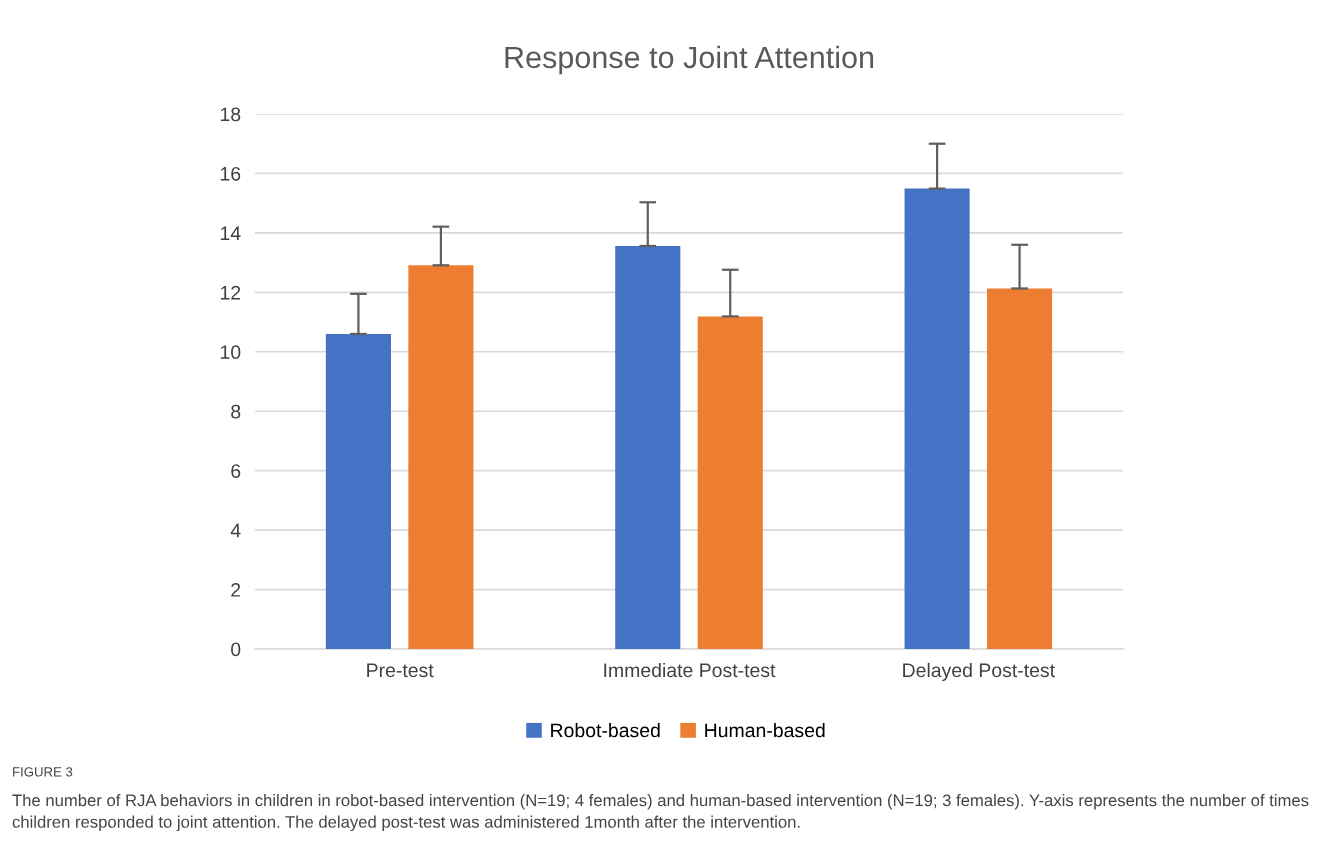 This screenshot has height=859, width=1328. Describe the element at coordinates (230, 233) in the screenshot. I see `y-tick-label: 14` at that location.